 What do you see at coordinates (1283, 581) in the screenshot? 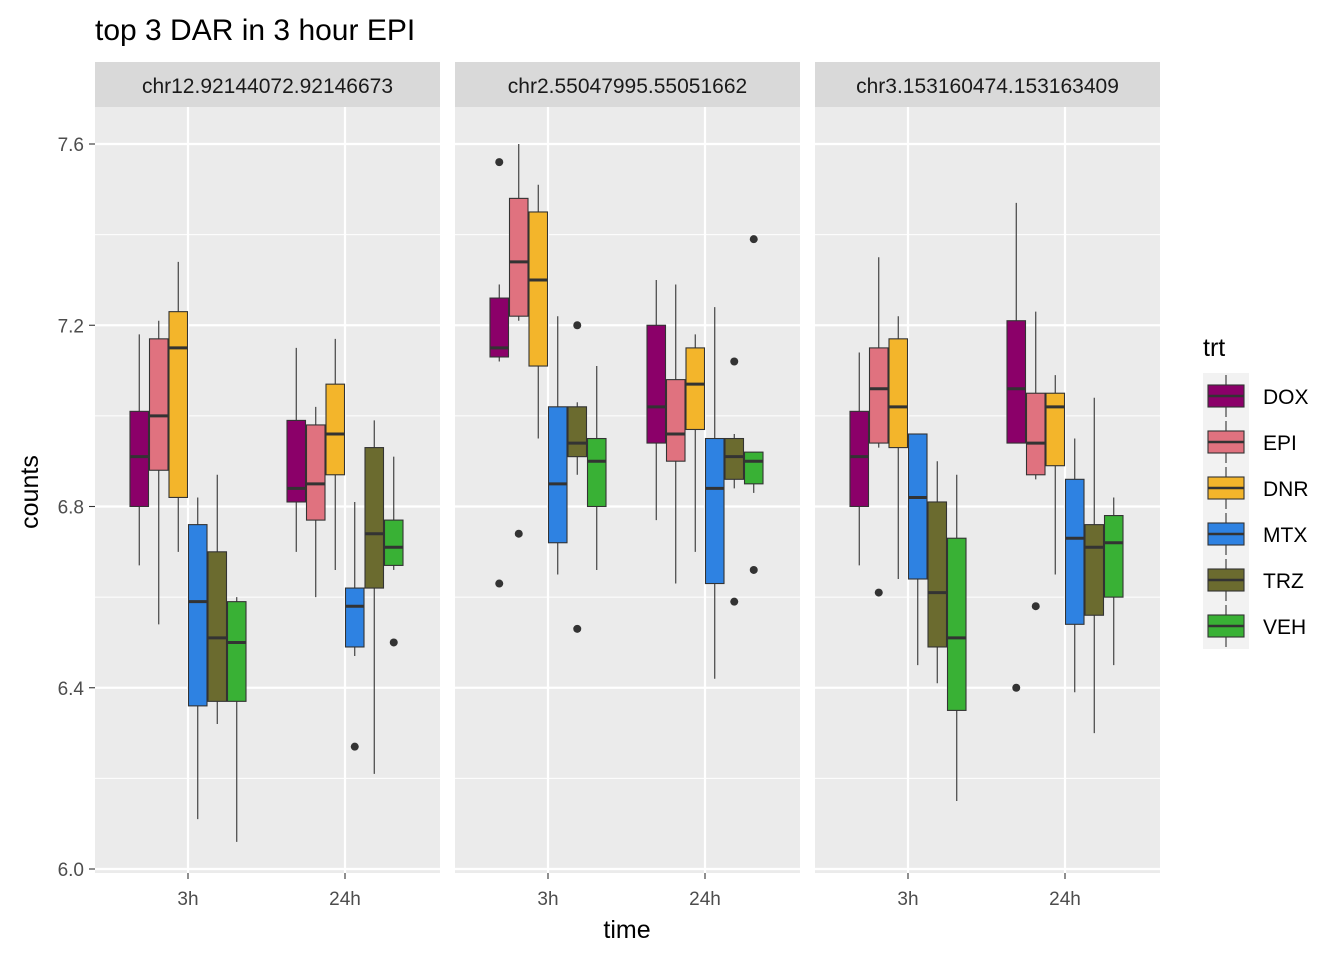
I see `legend-label: TRZ` at bounding box center [1283, 581].